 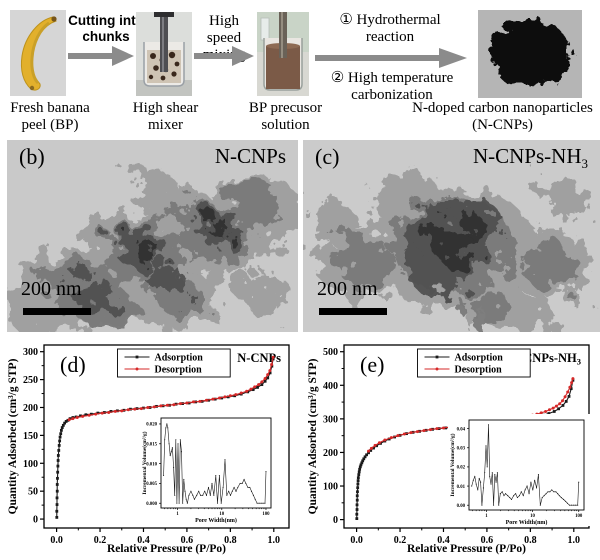 I want to click on panel-b-title: N-CNPs, so click(x=250, y=156).